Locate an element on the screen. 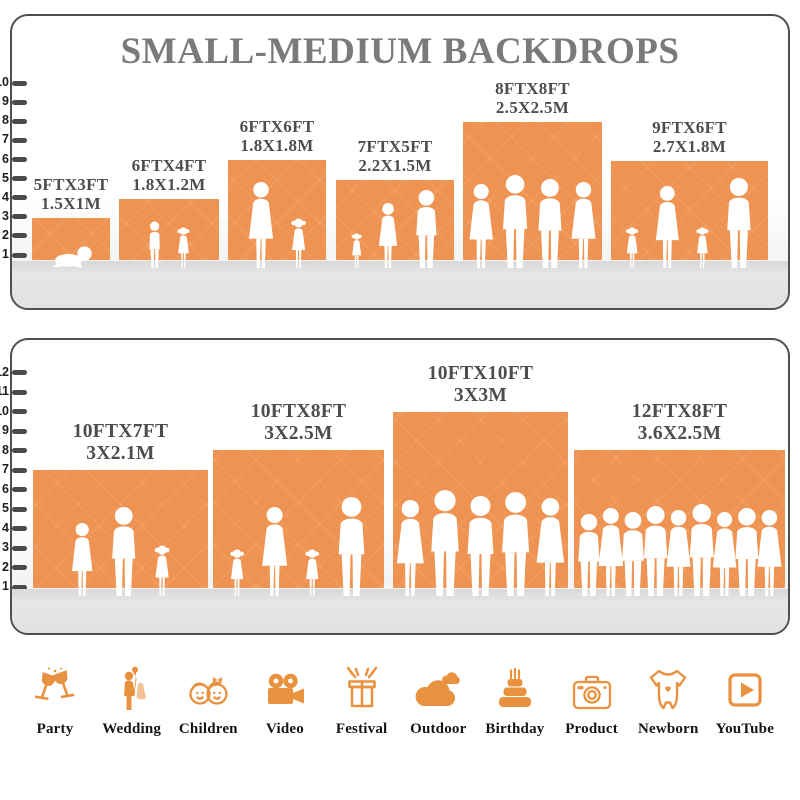 This screenshot has width=800, height=800. category-label: Product is located at coordinates (591, 729).